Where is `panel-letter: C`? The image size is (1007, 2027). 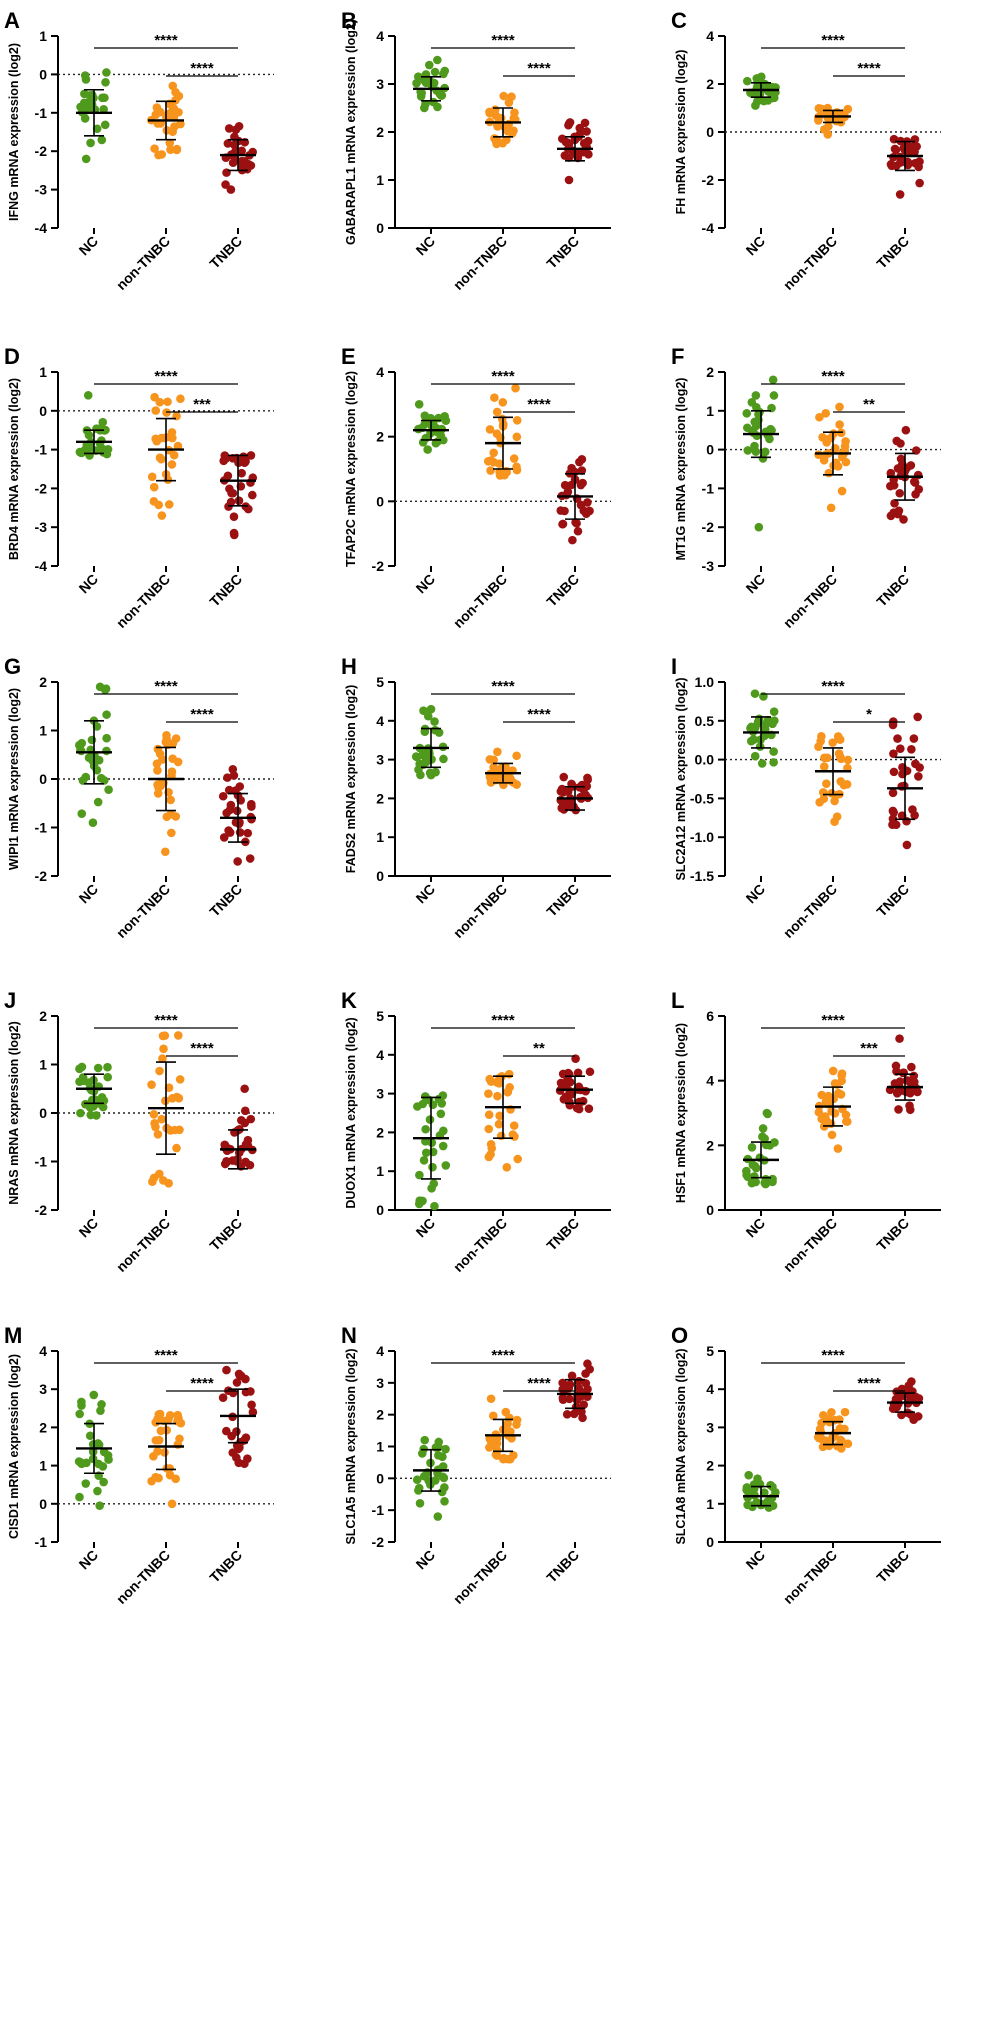
panel-letter: C is located at coordinates (679, 20).